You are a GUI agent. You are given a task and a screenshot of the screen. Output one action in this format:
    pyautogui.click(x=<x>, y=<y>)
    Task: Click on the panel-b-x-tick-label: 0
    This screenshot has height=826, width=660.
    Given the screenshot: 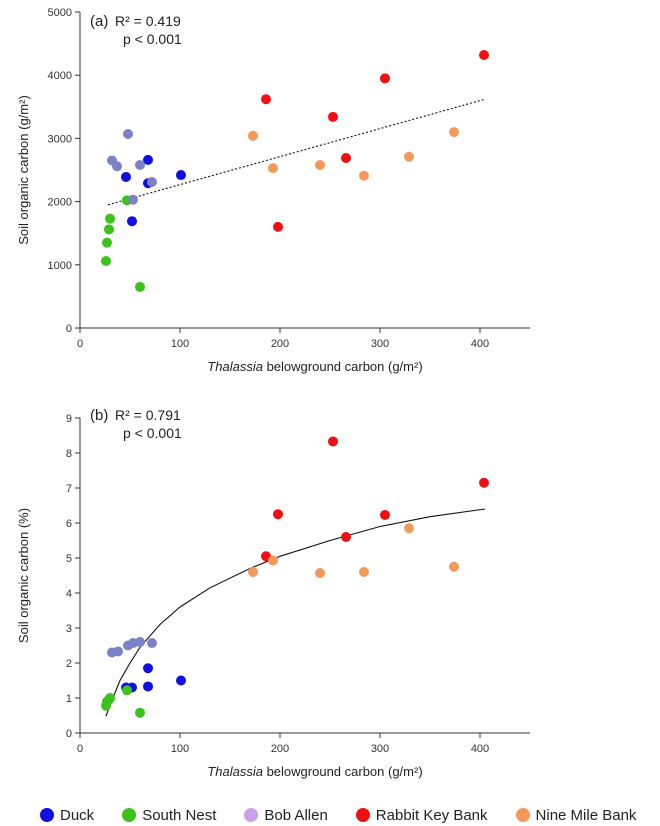 What is the action you would take?
    pyautogui.click(x=80, y=749)
    